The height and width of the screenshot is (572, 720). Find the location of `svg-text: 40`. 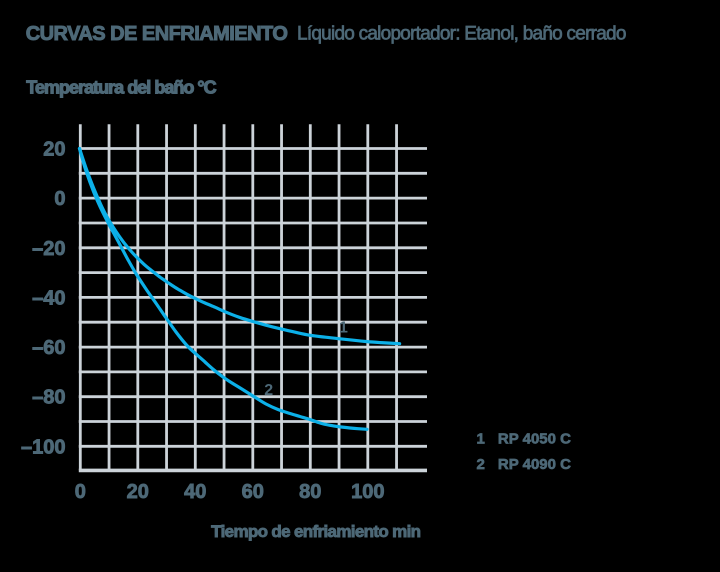

svg-text: 40 is located at coordinates (195, 492).